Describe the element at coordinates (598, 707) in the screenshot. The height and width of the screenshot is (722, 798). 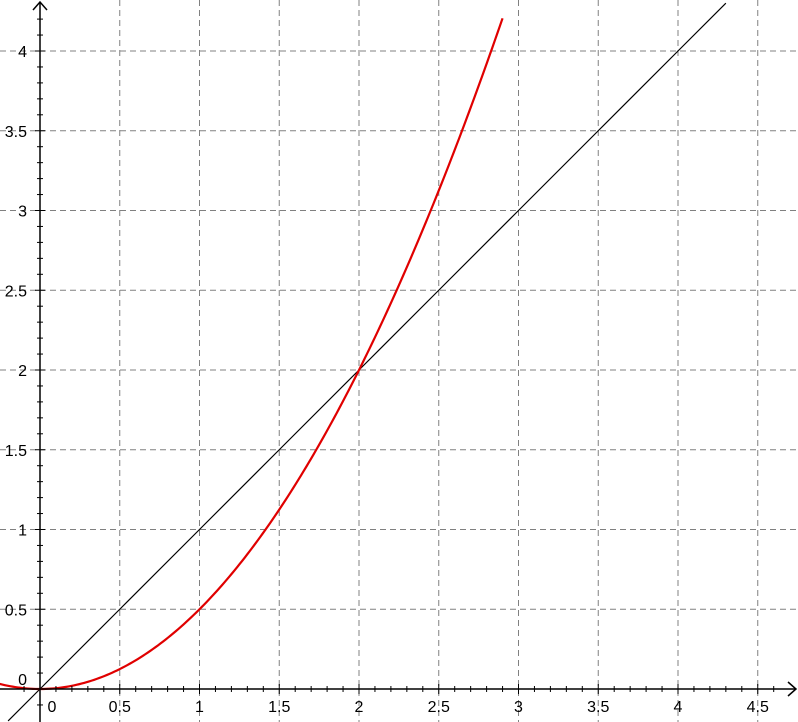
I see `x-tick-label: 3.5` at that location.